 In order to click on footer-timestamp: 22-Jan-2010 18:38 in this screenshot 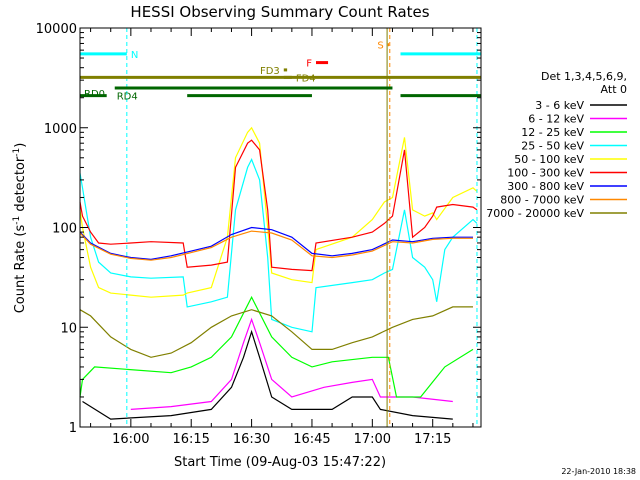, I will do `click(598, 471)`.